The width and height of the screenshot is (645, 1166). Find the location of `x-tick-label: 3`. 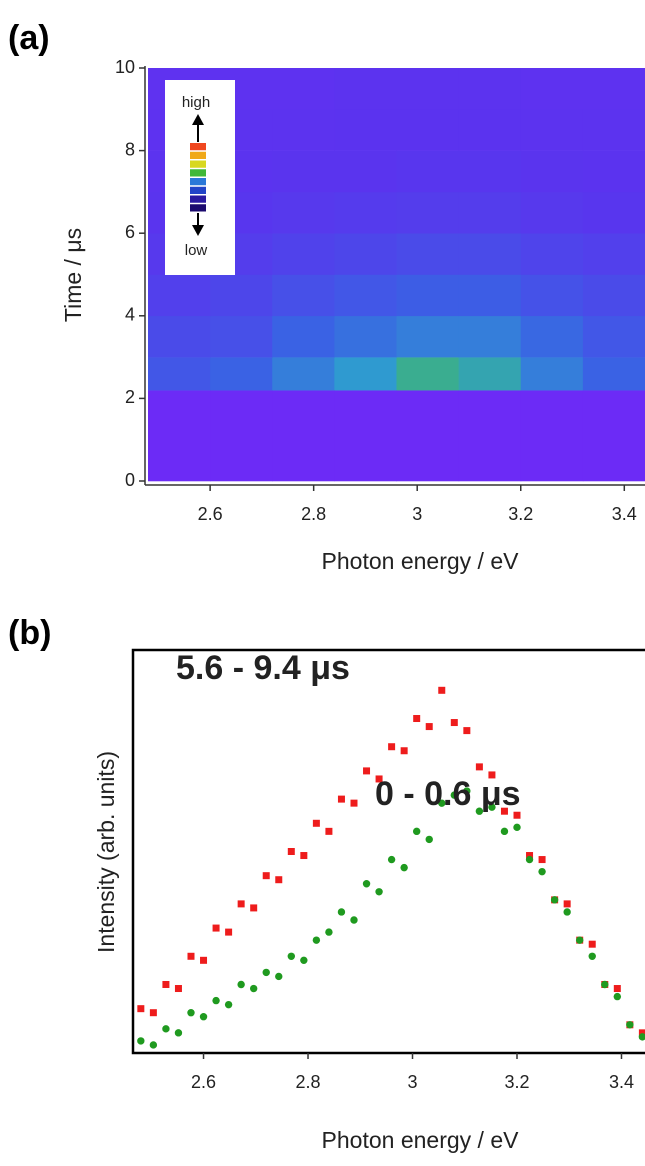

x-tick-label: 3 is located at coordinates (417, 514).